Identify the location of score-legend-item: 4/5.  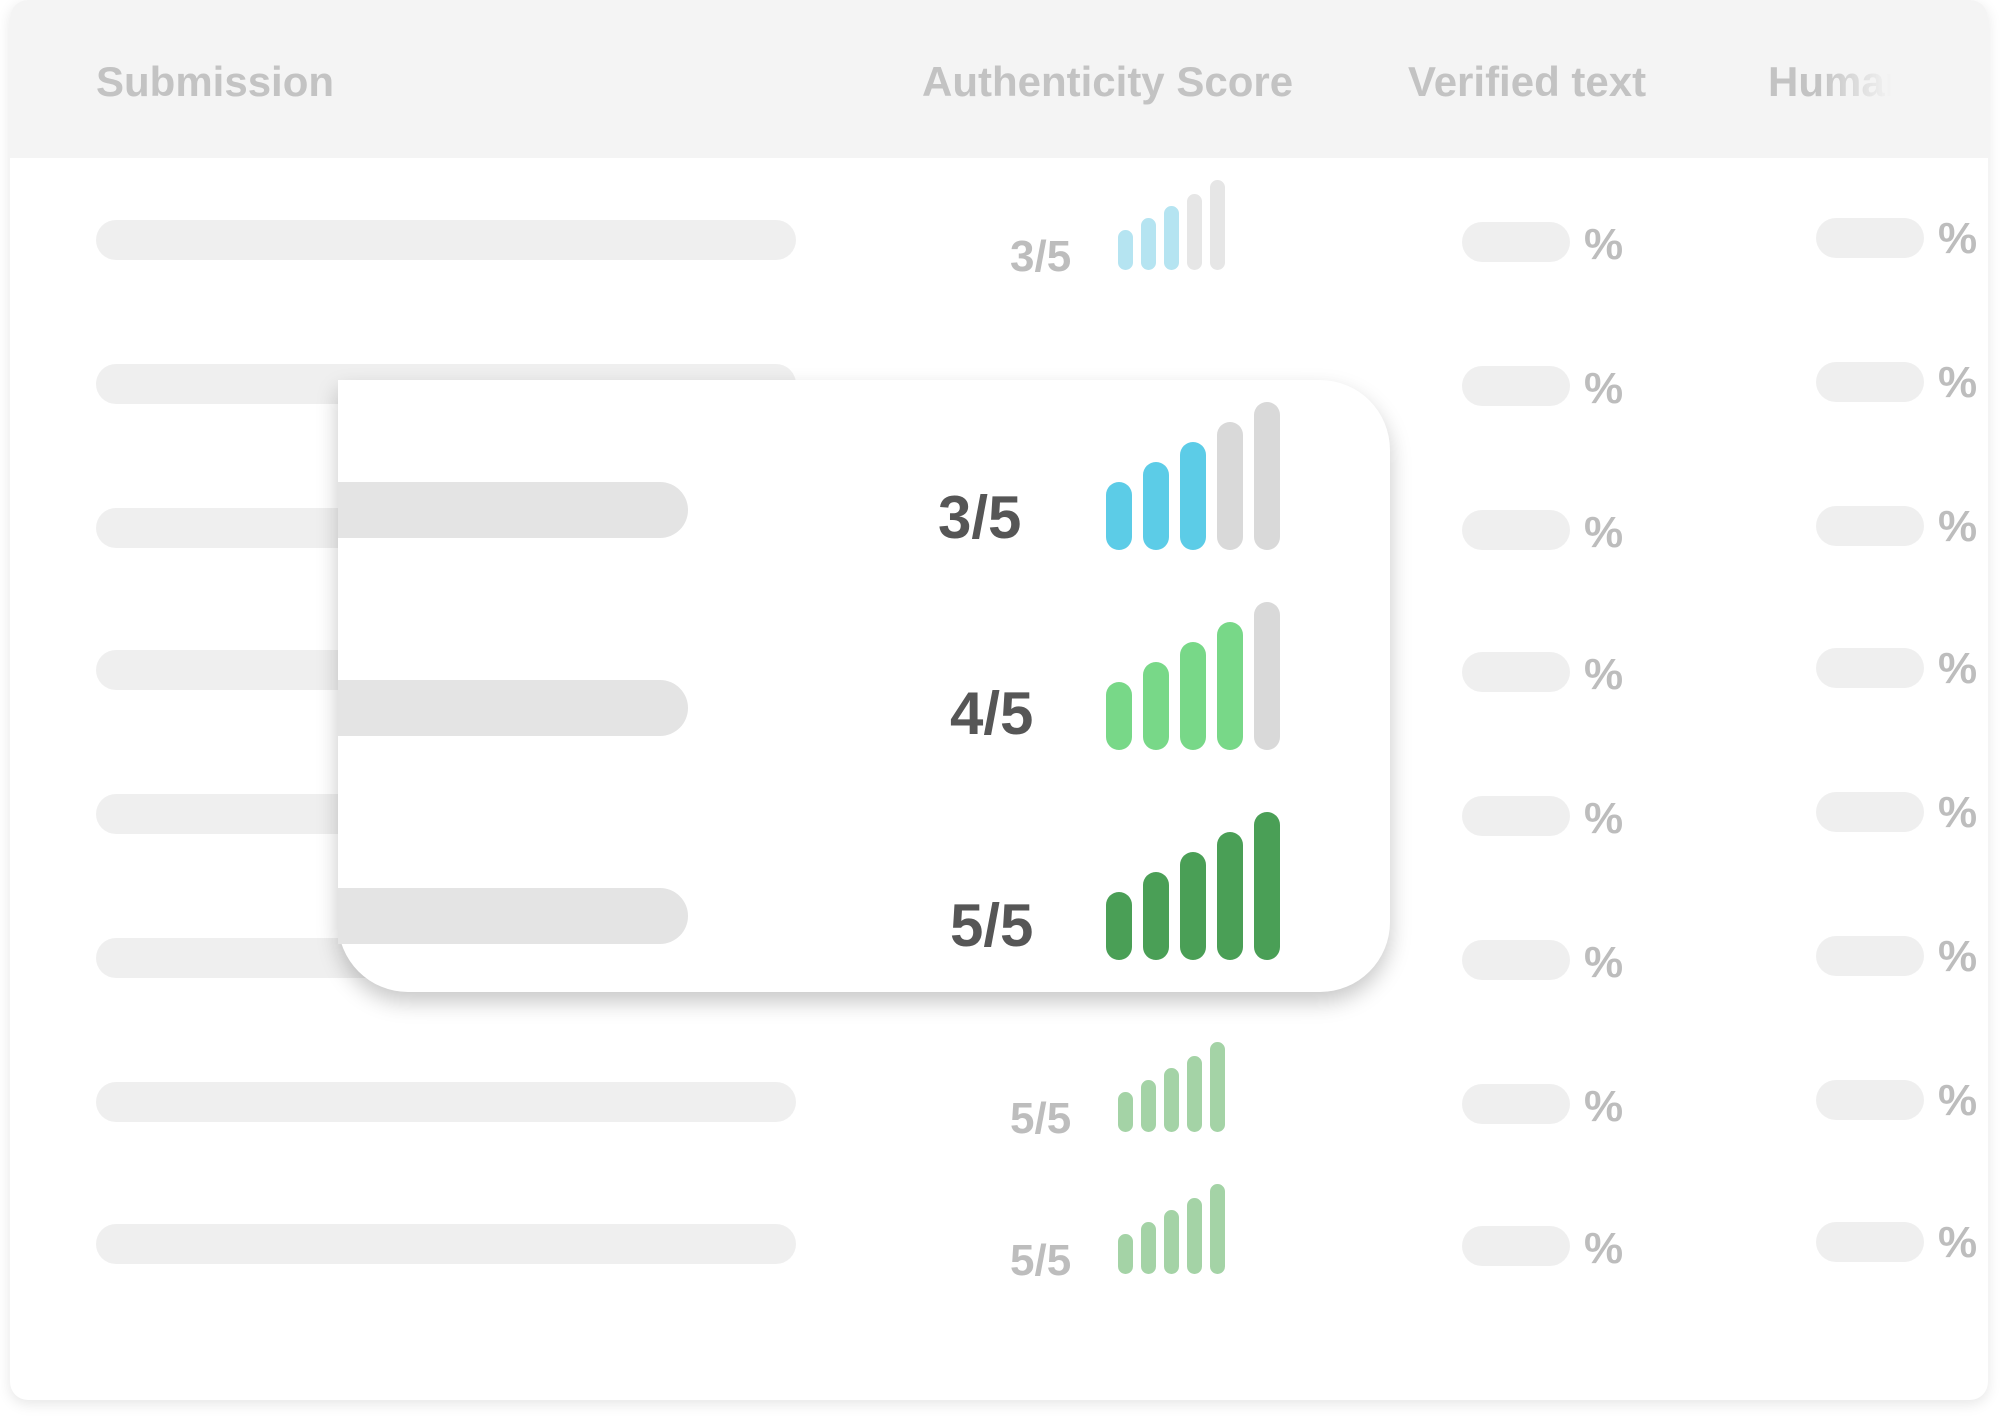
(864, 675).